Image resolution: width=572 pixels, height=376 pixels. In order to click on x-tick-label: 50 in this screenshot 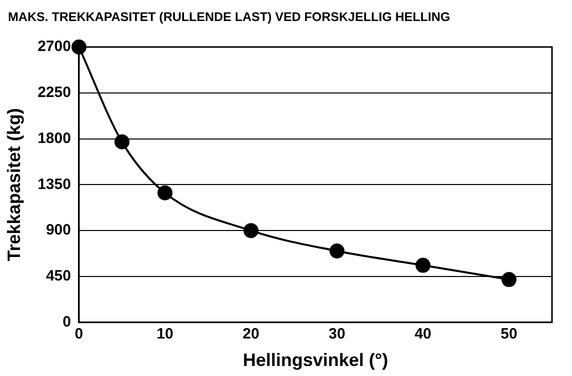, I will do `click(509, 334)`.